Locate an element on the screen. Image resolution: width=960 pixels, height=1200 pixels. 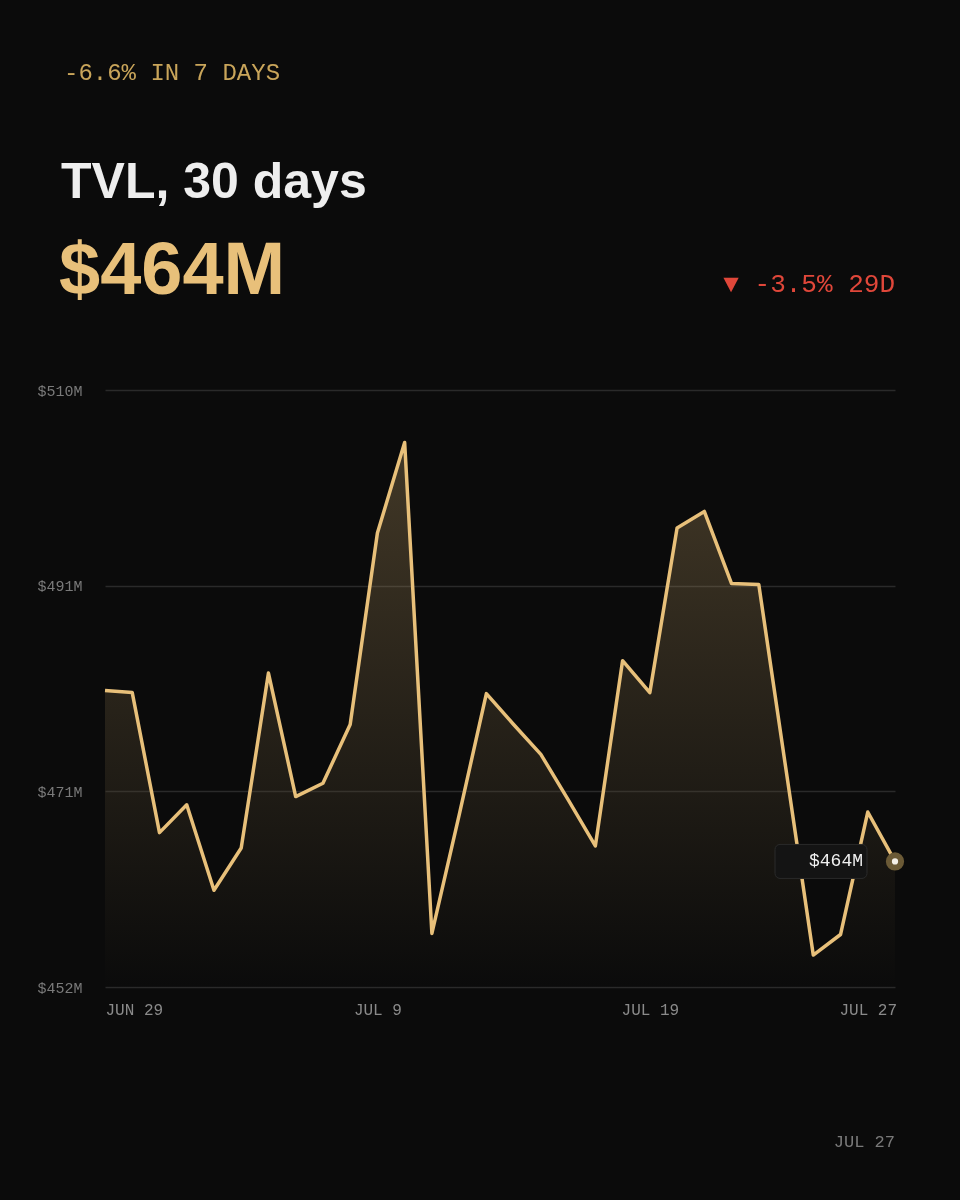
annotation: $464M is located at coordinates (835, 861).